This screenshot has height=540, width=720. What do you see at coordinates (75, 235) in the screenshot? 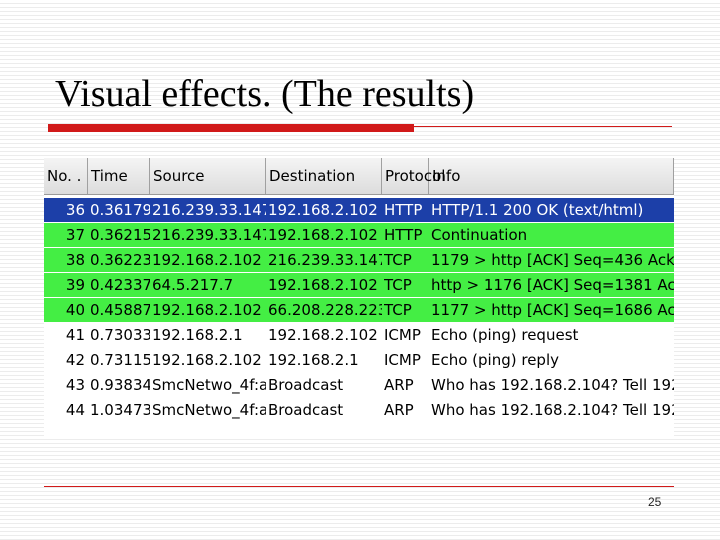
I see `packet-cell-no: 37` at bounding box center [75, 235].